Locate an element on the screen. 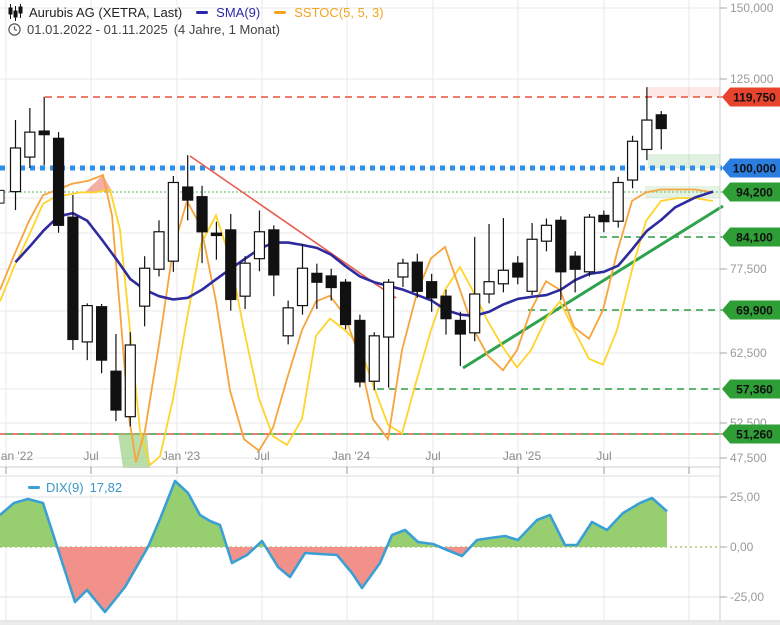  sstoc-legend-dash is located at coordinates (280, 12).